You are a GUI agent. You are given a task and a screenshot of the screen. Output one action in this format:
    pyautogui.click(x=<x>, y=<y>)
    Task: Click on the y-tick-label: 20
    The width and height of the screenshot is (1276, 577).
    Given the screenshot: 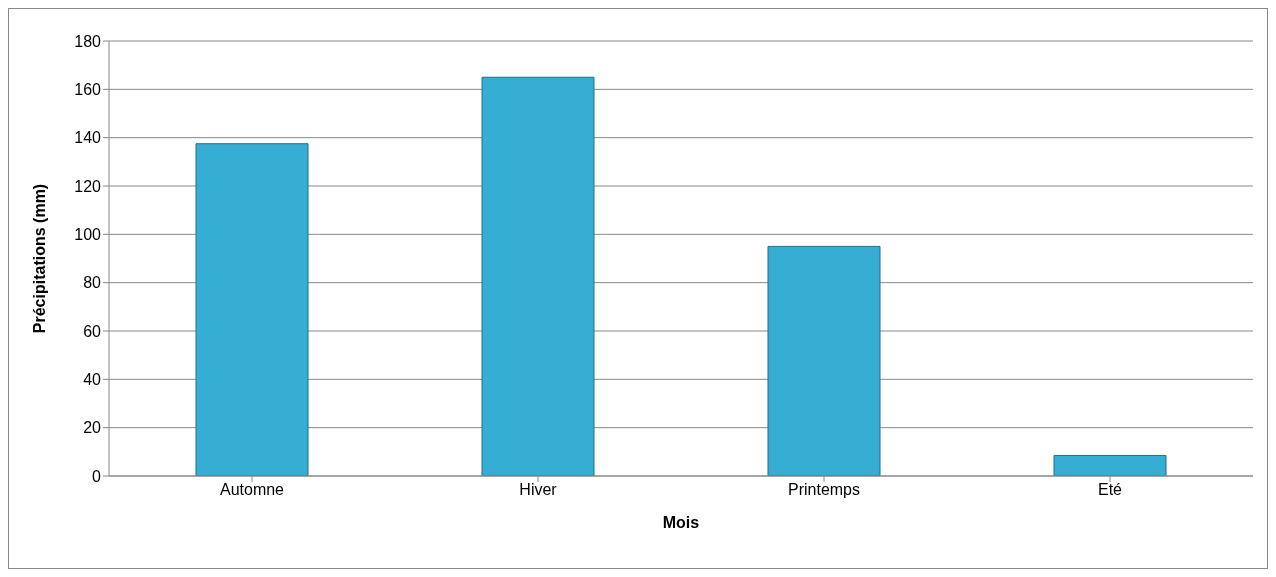 What is the action you would take?
    pyautogui.click(x=92, y=428)
    